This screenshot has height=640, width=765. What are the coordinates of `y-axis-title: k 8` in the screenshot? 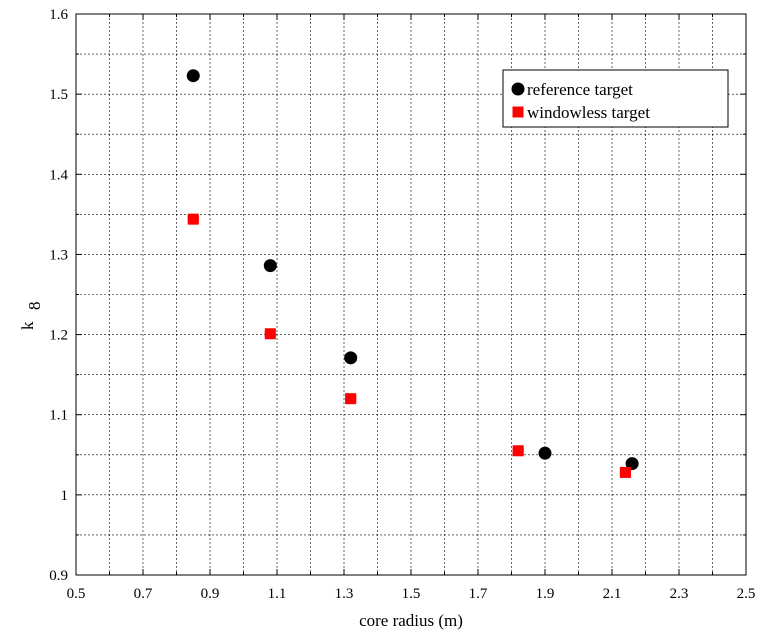 It's located at (31, 316).